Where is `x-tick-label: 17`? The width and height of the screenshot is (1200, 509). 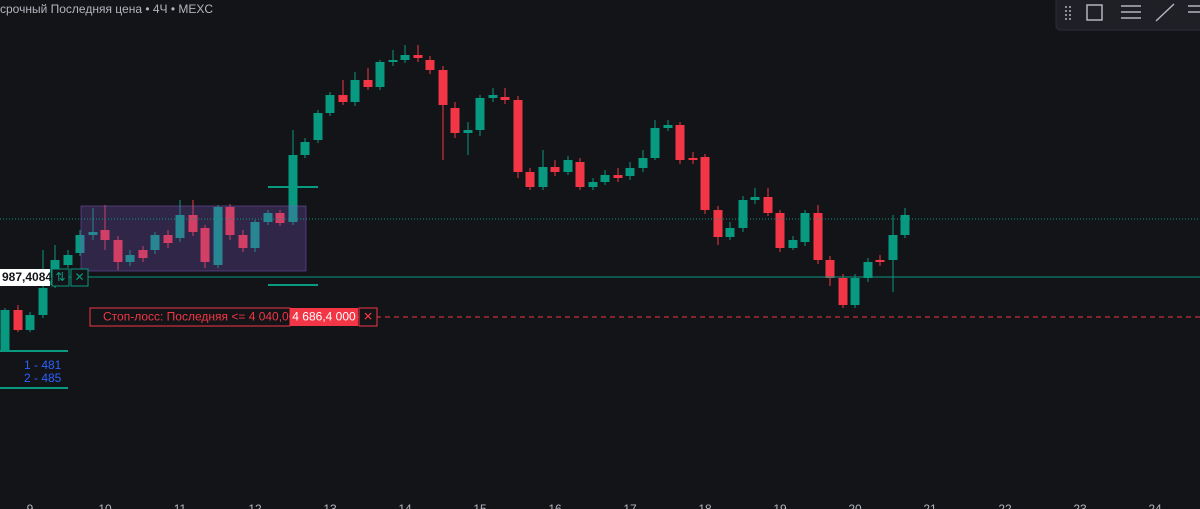
x-tick-label: 17 is located at coordinates (630, 505).